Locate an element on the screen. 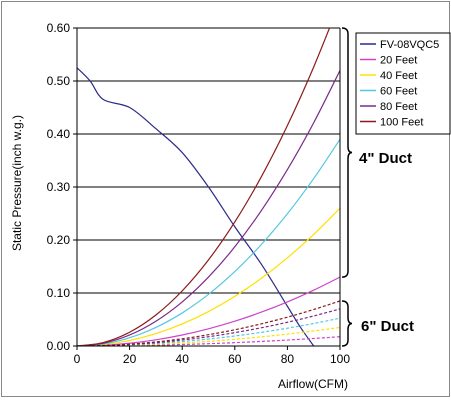 Image resolution: width=451 pixels, height=403 pixels. x-axis-title: Airflow(CFM) is located at coordinates (313, 384).